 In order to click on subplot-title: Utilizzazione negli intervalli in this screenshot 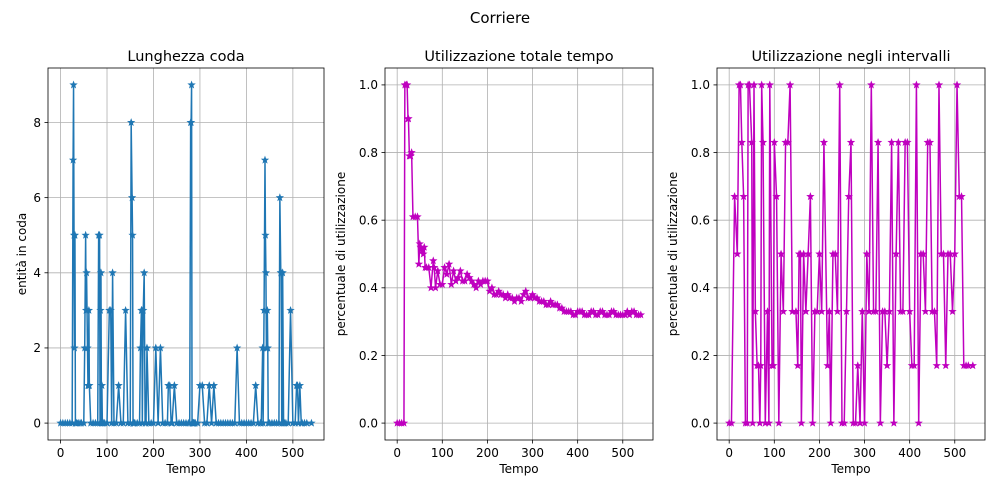, I will do `click(850, 57)`.